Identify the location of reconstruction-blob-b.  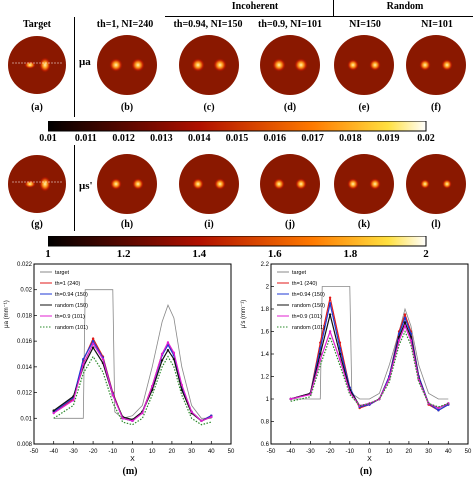
(127, 65).